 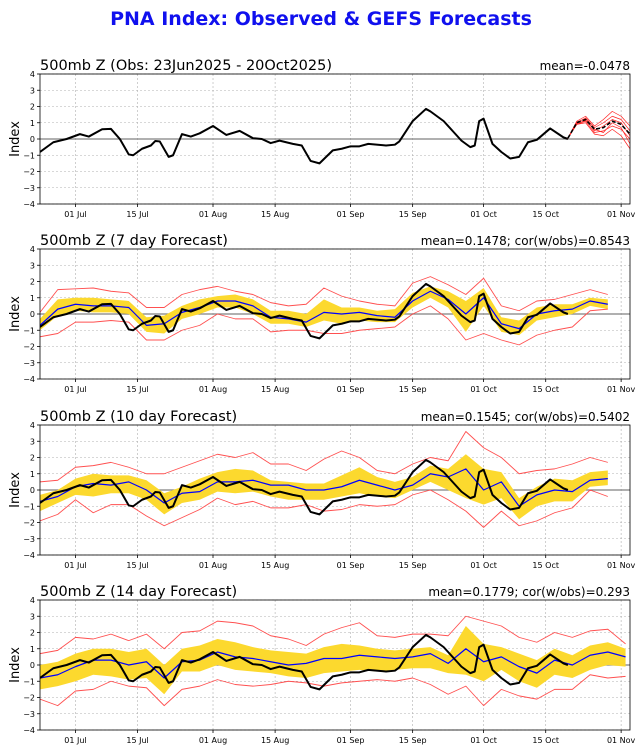 I want to click on gefs-mean-line, so click(x=598, y=128).